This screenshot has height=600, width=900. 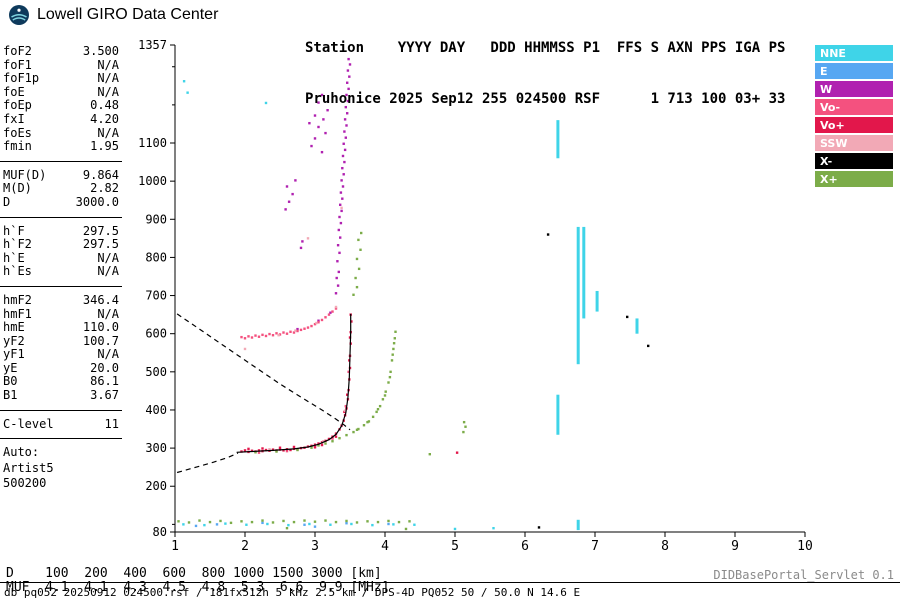 I want to click on servlet-version: DIDBasePortal_Servlet 0.1, so click(x=803, y=575).